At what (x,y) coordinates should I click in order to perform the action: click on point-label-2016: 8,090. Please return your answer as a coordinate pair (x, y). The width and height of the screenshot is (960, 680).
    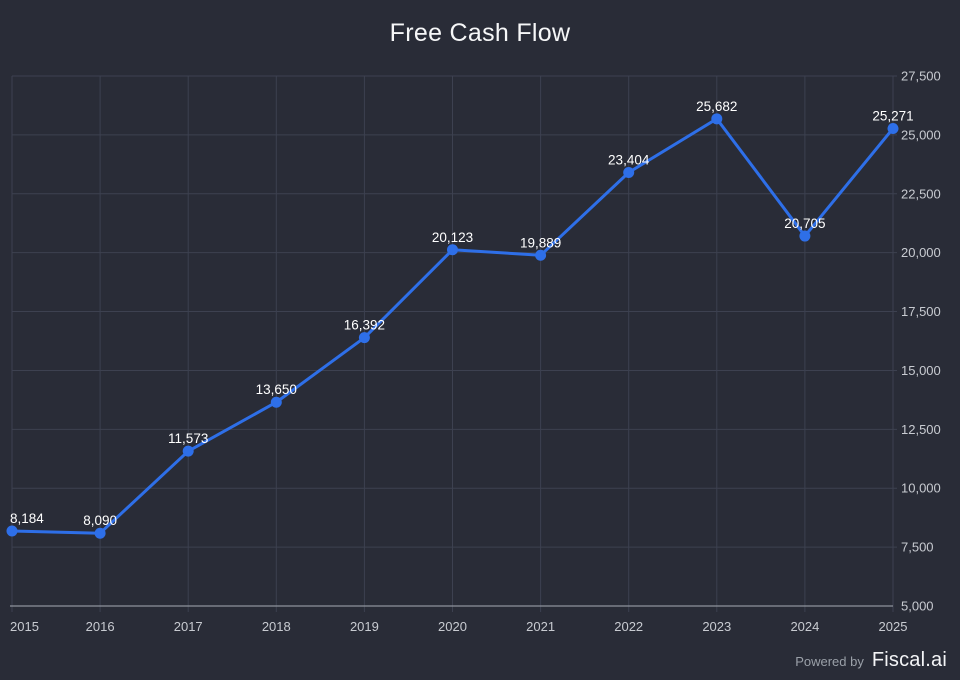
    Looking at the image, I should click on (100, 520).